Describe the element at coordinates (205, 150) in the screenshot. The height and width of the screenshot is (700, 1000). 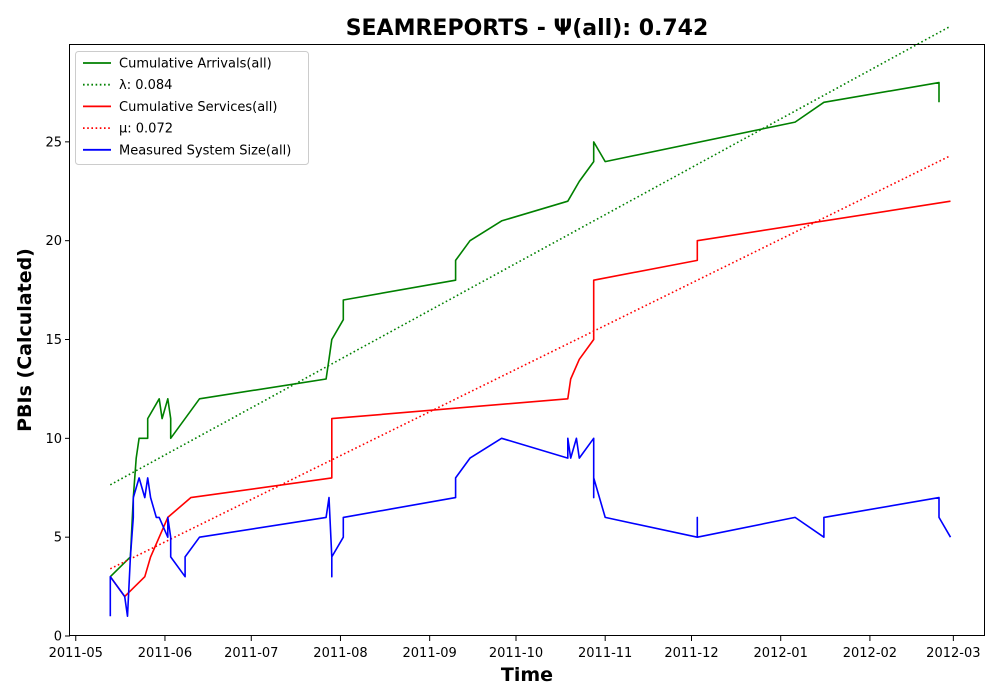
I see `legend-label-measured-system-size-all: Measured System Size(all)` at that location.